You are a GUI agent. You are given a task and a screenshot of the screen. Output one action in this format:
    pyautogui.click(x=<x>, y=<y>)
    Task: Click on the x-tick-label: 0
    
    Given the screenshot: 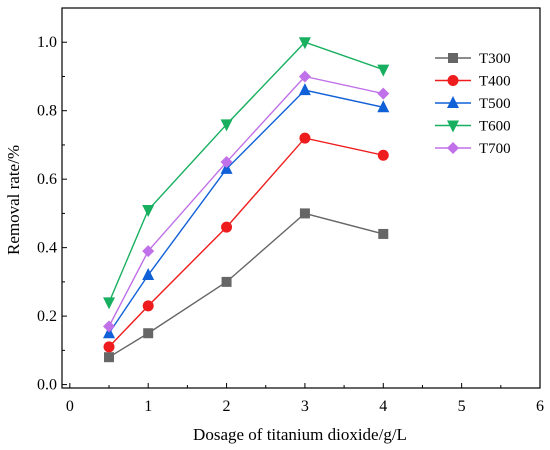 What is the action you would take?
    pyautogui.click(x=70, y=406)
    